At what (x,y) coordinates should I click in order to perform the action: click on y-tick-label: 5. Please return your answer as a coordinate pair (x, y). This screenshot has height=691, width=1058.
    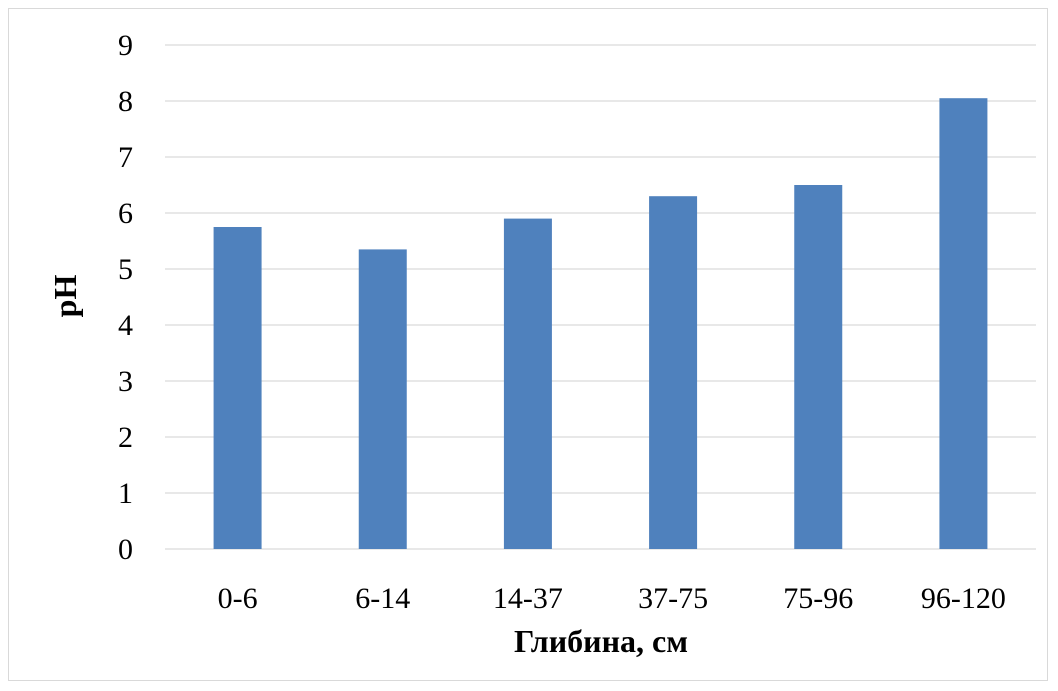
    Looking at the image, I should click on (125, 269).